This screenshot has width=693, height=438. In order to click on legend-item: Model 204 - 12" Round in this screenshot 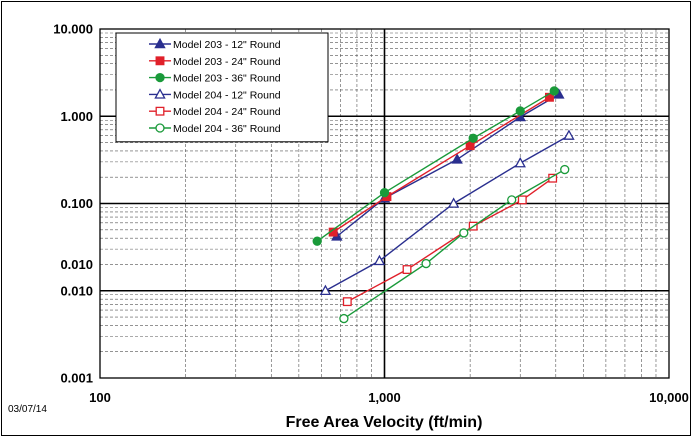, I will do `click(215, 94)`.